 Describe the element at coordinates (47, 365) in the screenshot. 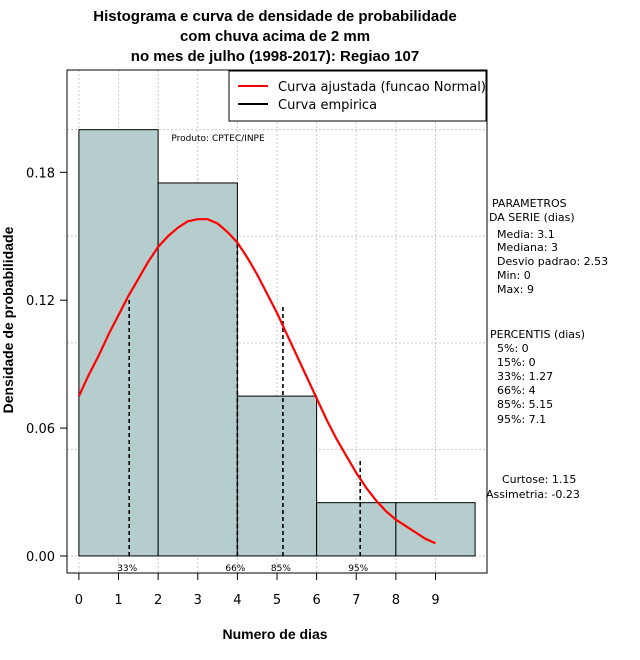

I see `y-axis: 0.00 0.06 0.12 0.18` at that location.